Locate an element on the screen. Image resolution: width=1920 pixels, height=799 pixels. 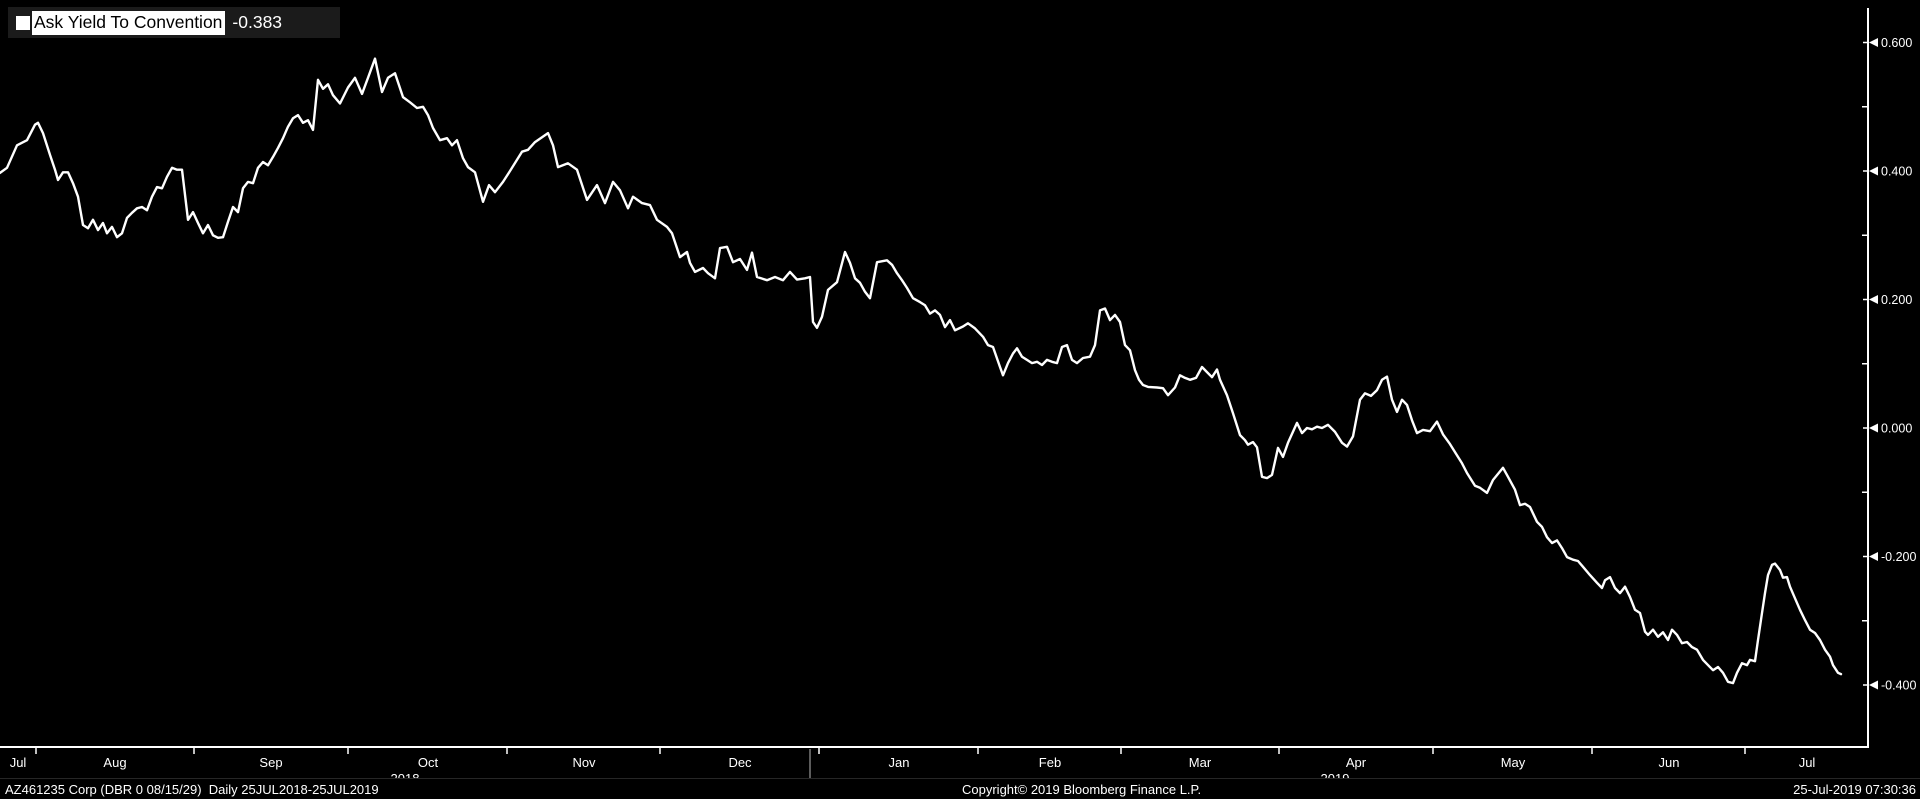
month-label: Jan is located at coordinates (899, 762).